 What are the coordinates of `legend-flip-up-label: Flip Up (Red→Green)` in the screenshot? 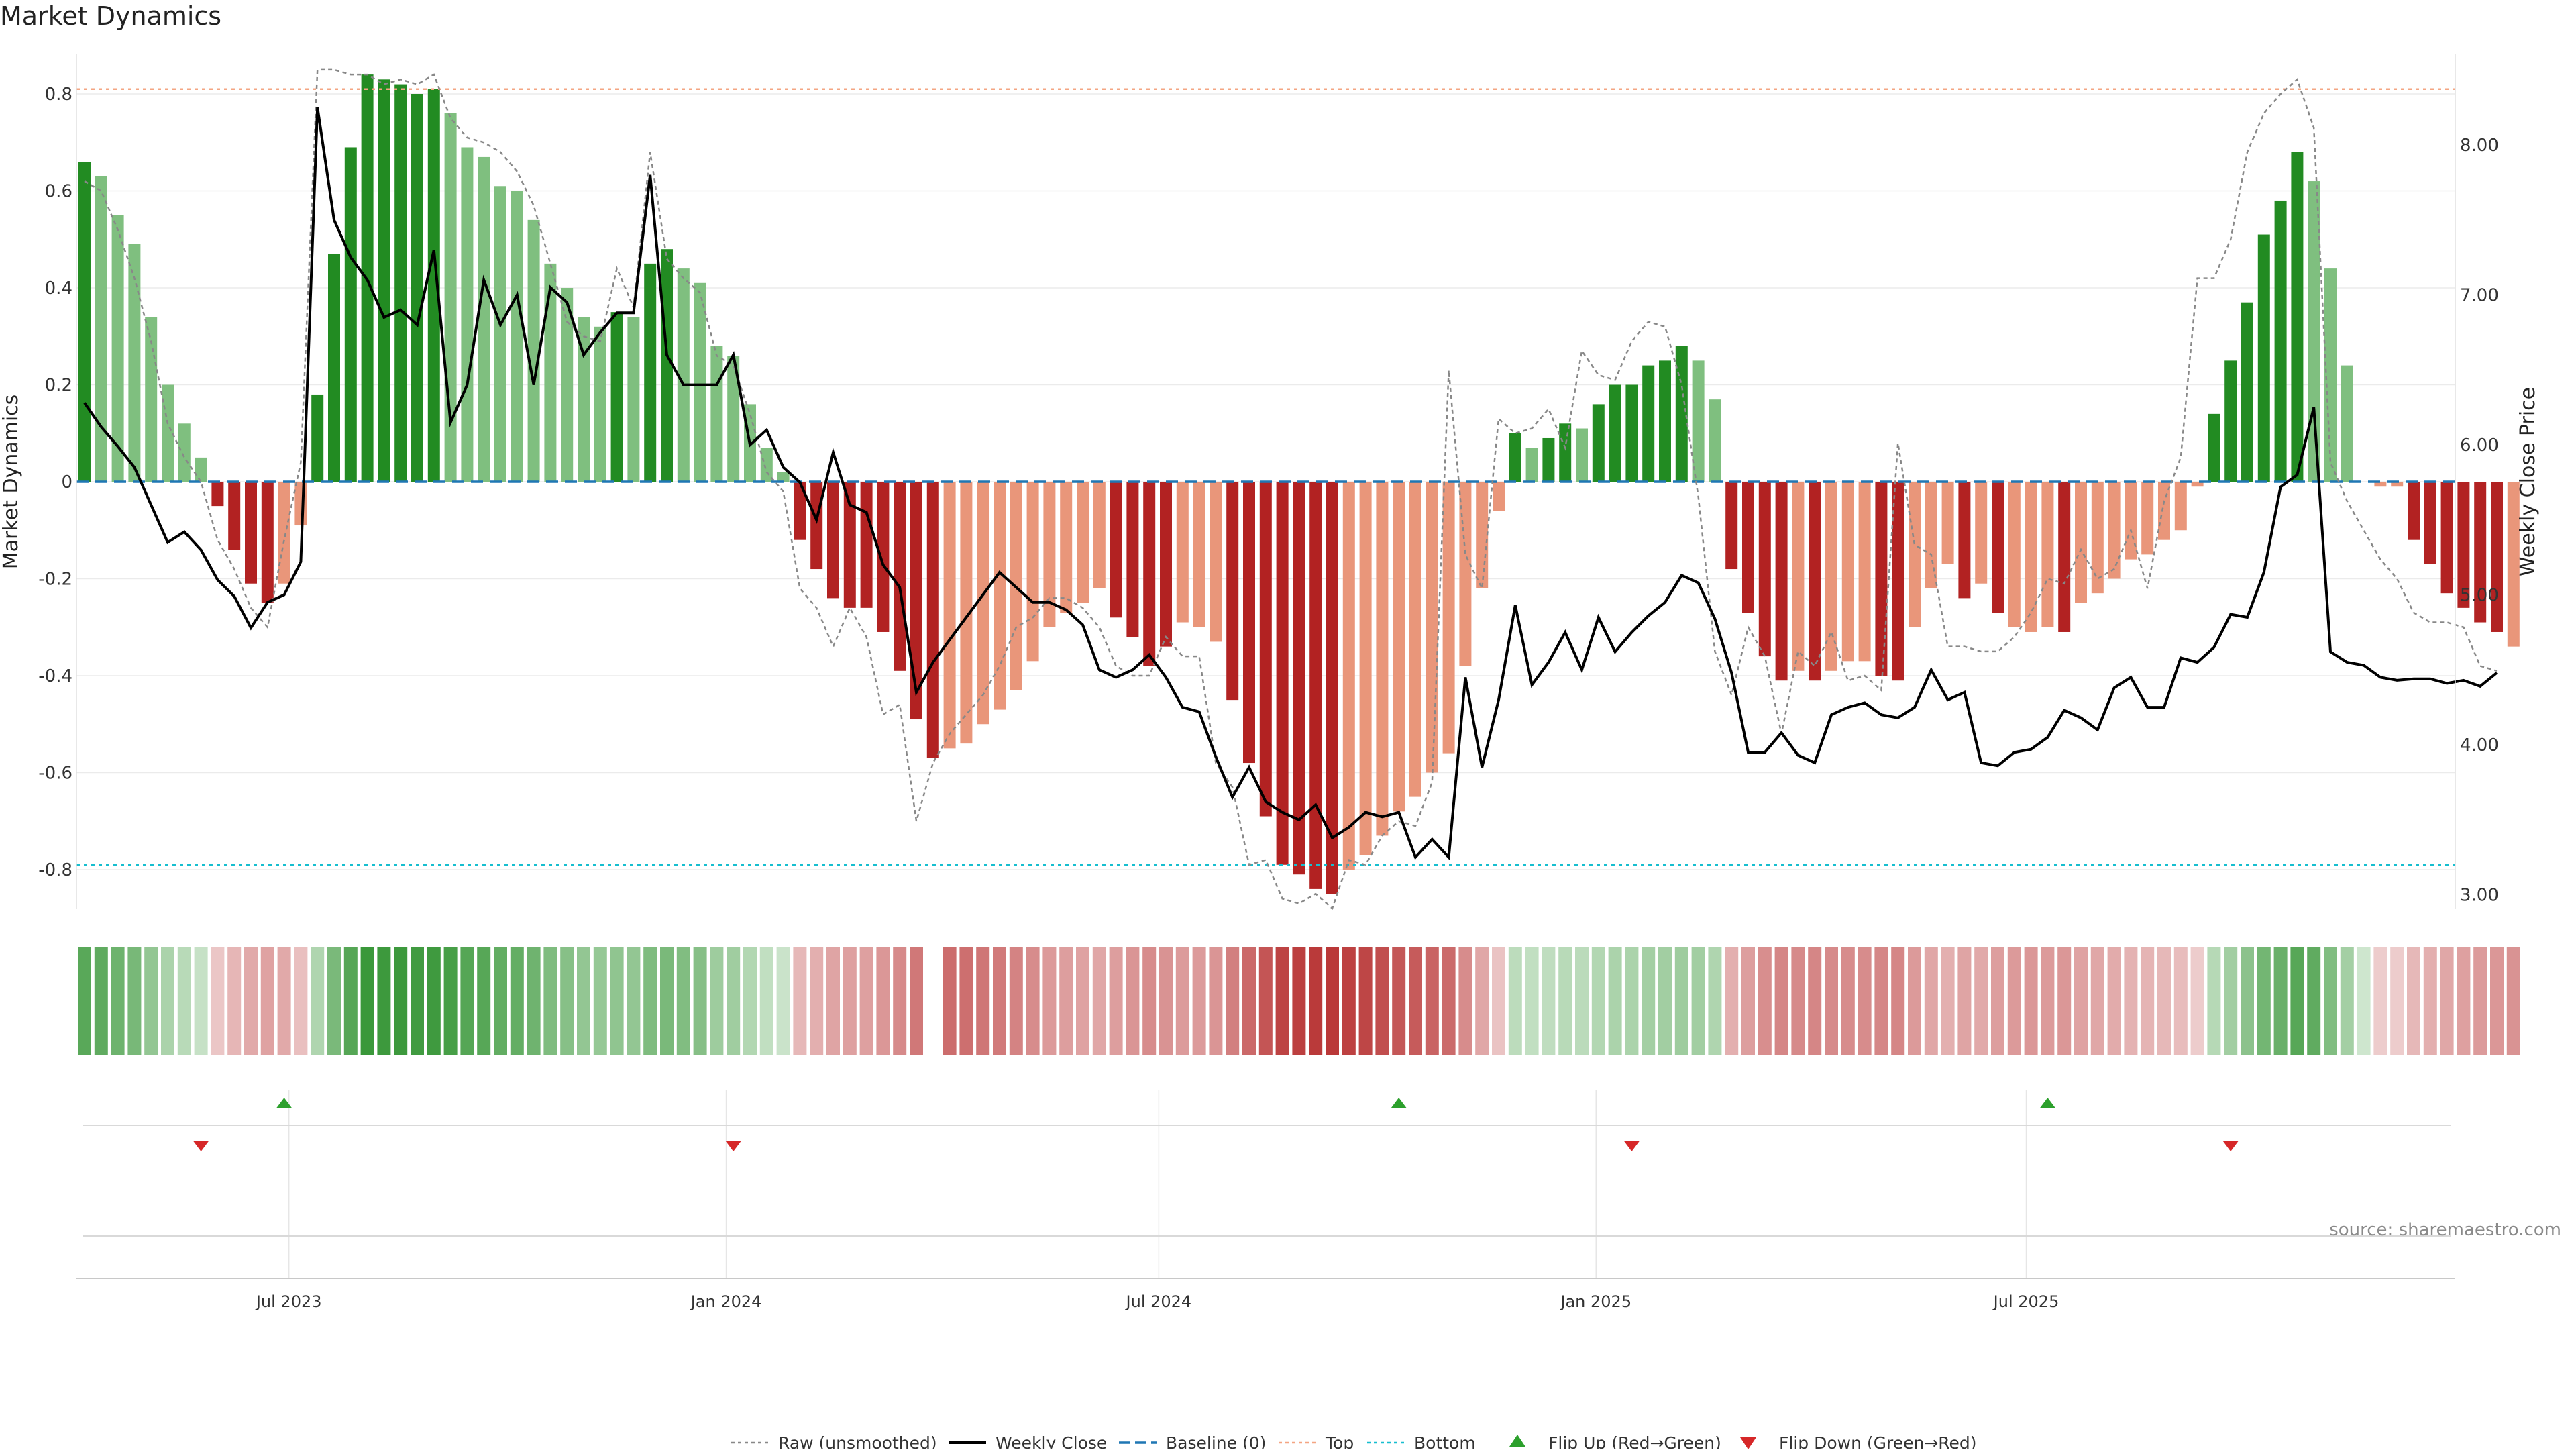 It's located at (1634, 1441).